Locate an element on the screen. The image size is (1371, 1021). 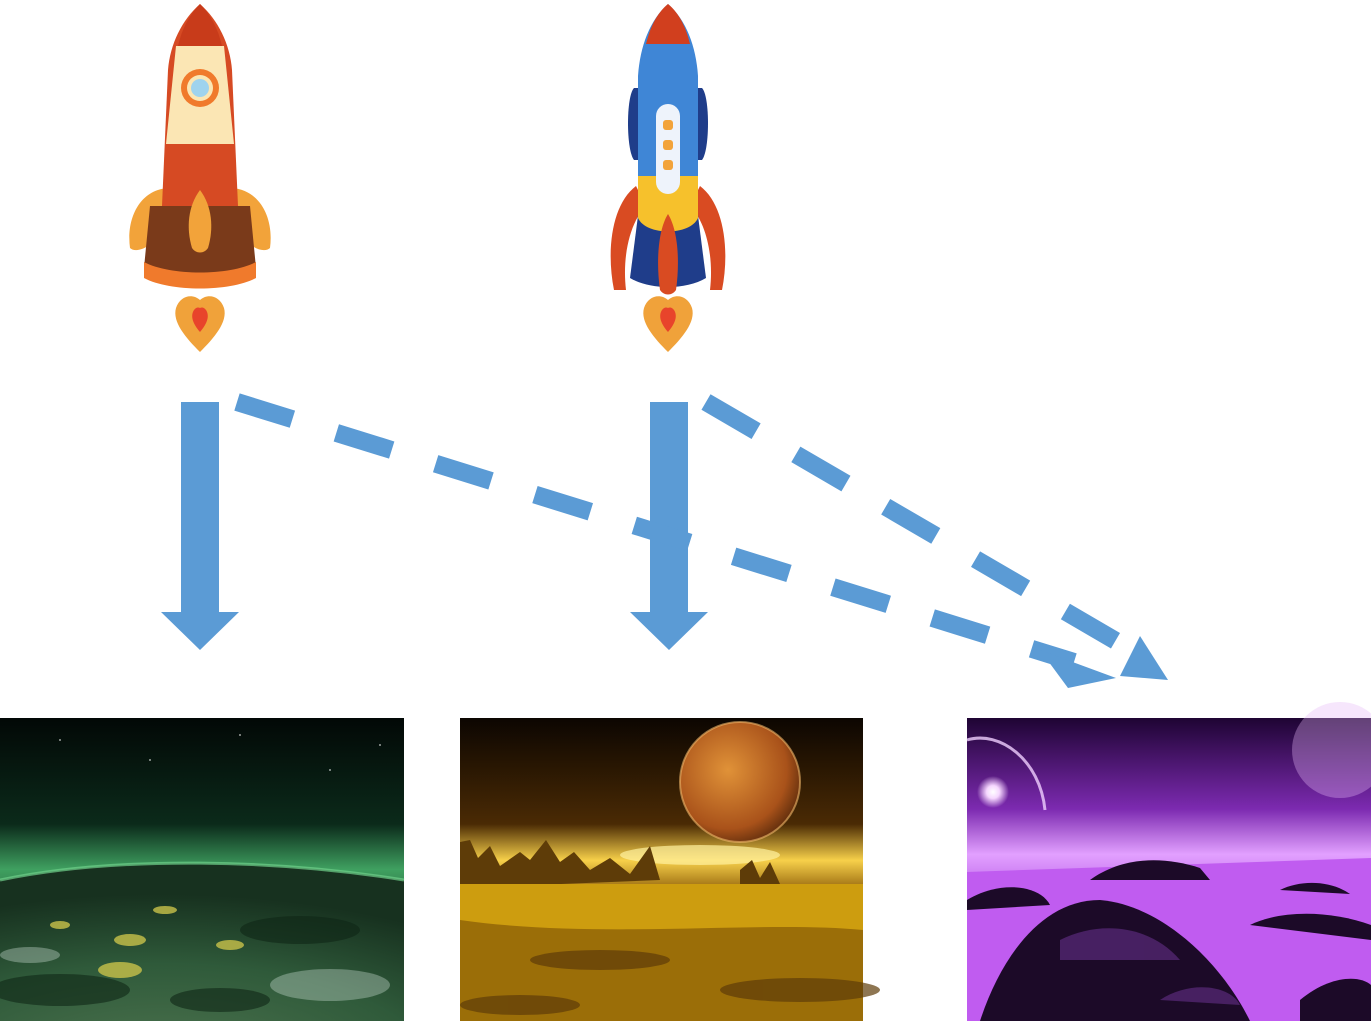
green-planet-landscape-icon is located at coordinates (202, 869).